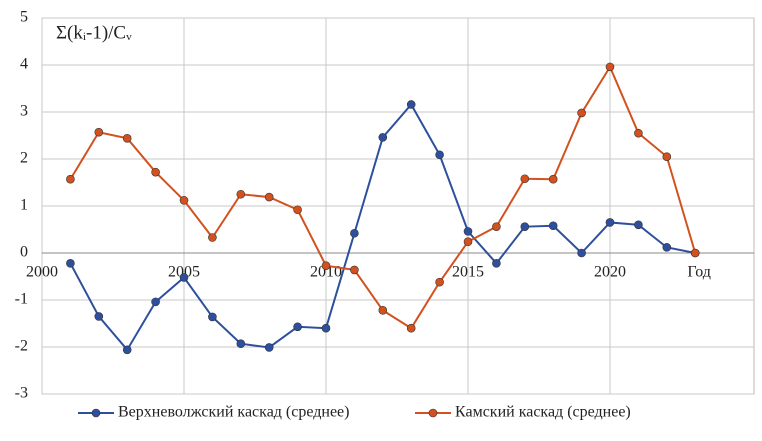 This screenshot has height=441, width=762. What do you see at coordinates (468, 272) in the screenshot?
I see `x-tick-label: 2015` at bounding box center [468, 272].